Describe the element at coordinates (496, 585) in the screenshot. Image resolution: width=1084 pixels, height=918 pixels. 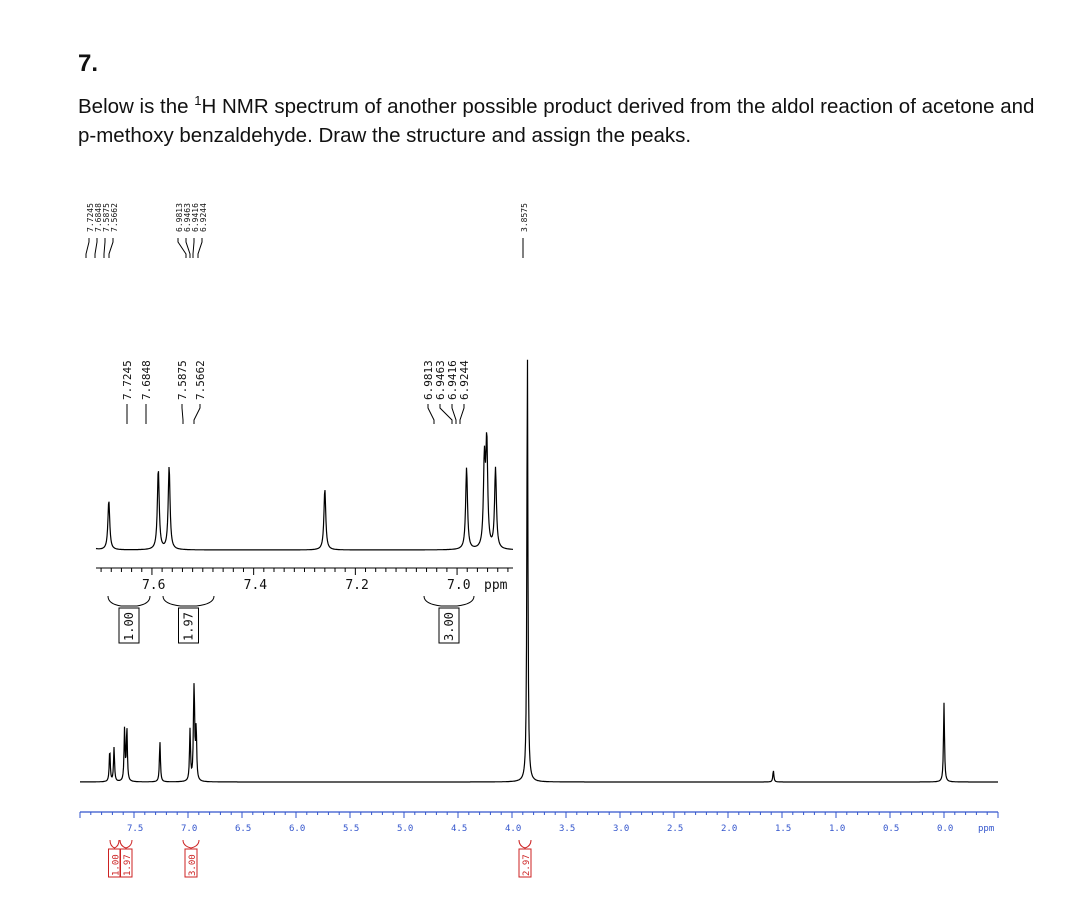
I see `expanded-axis-unit: ppm` at that location.